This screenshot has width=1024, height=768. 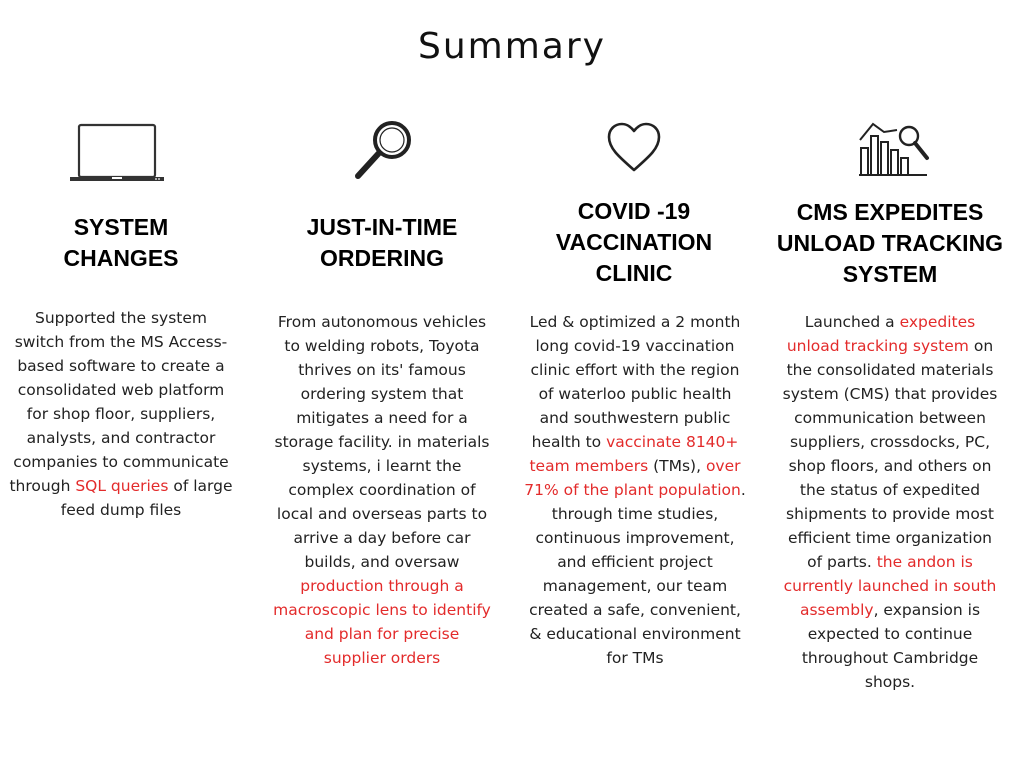 I want to click on magnifying-glass-icon, so click(x=383, y=150).